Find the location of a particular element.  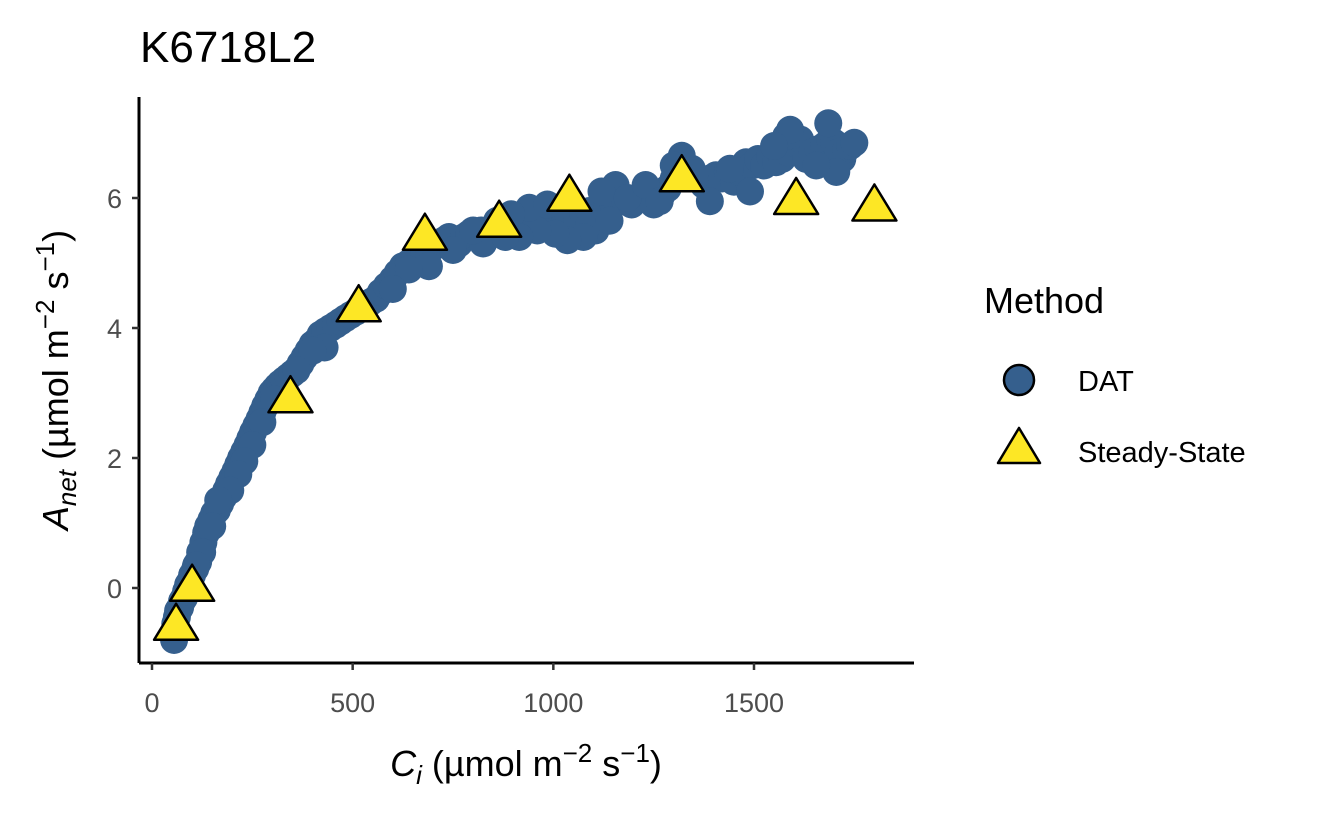

x-tick-label: 0 is located at coordinates (151, 703).